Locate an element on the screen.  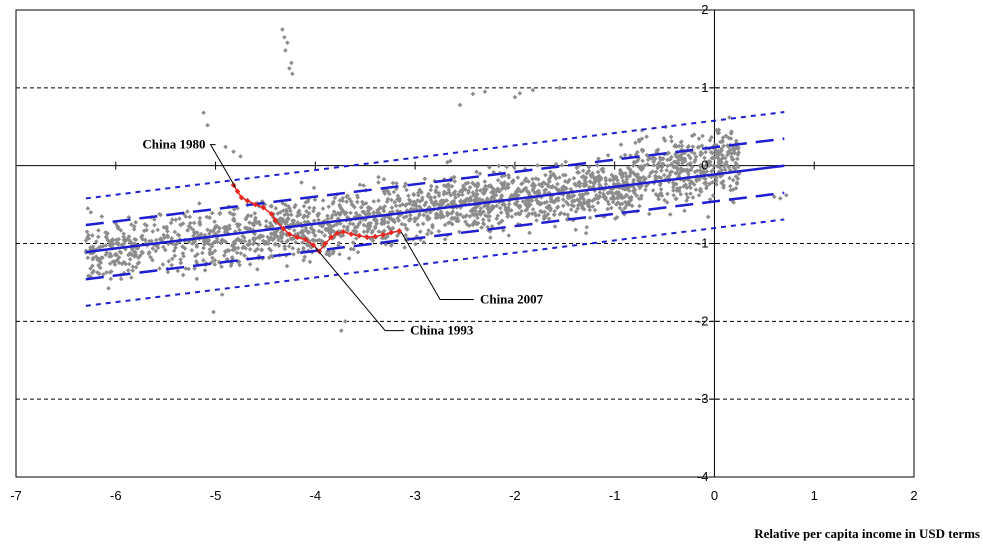
inner-band-upper is located at coordinates (435, 182).